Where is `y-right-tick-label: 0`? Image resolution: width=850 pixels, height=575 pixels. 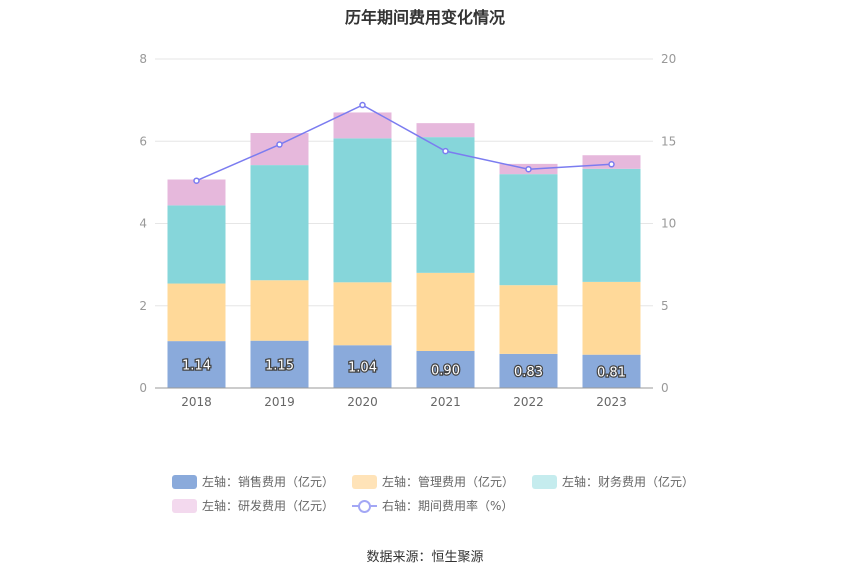 y-right-tick-label: 0 is located at coordinates (665, 388).